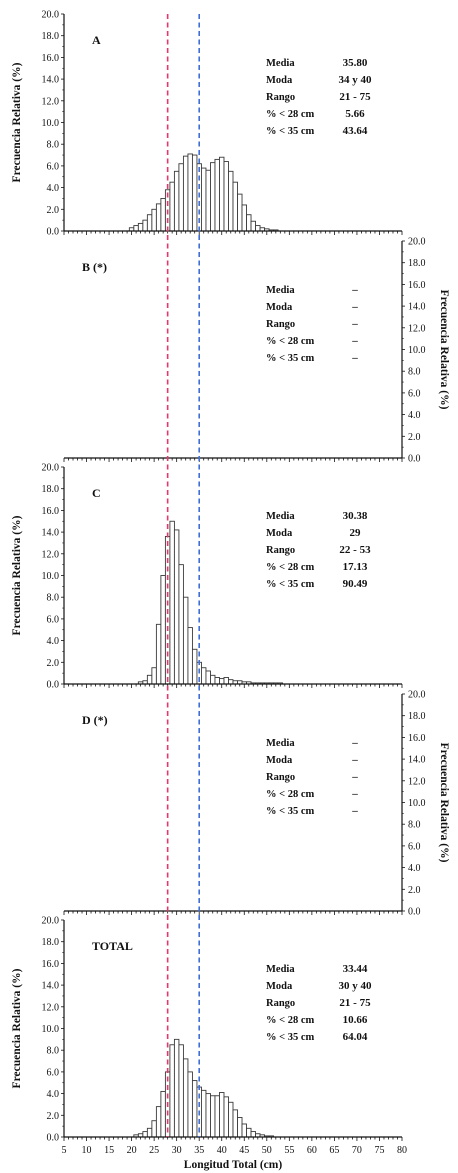 The height and width of the screenshot is (1173, 458). What do you see at coordinates (94, 267) in the screenshot?
I see `panel-label: B (*)` at bounding box center [94, 267].